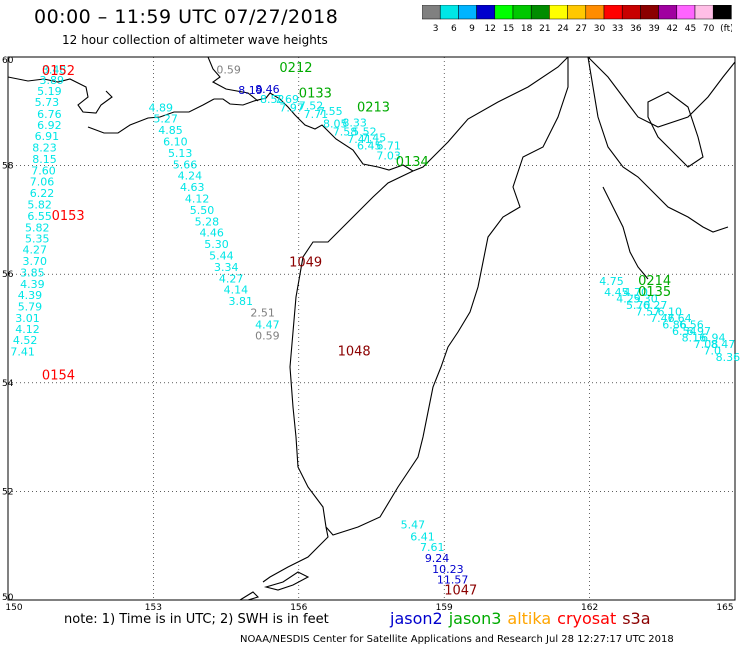  Describe the element at coordinates (581, 29) in the screenshot. I see `colorbar-tick: 27` at that location.